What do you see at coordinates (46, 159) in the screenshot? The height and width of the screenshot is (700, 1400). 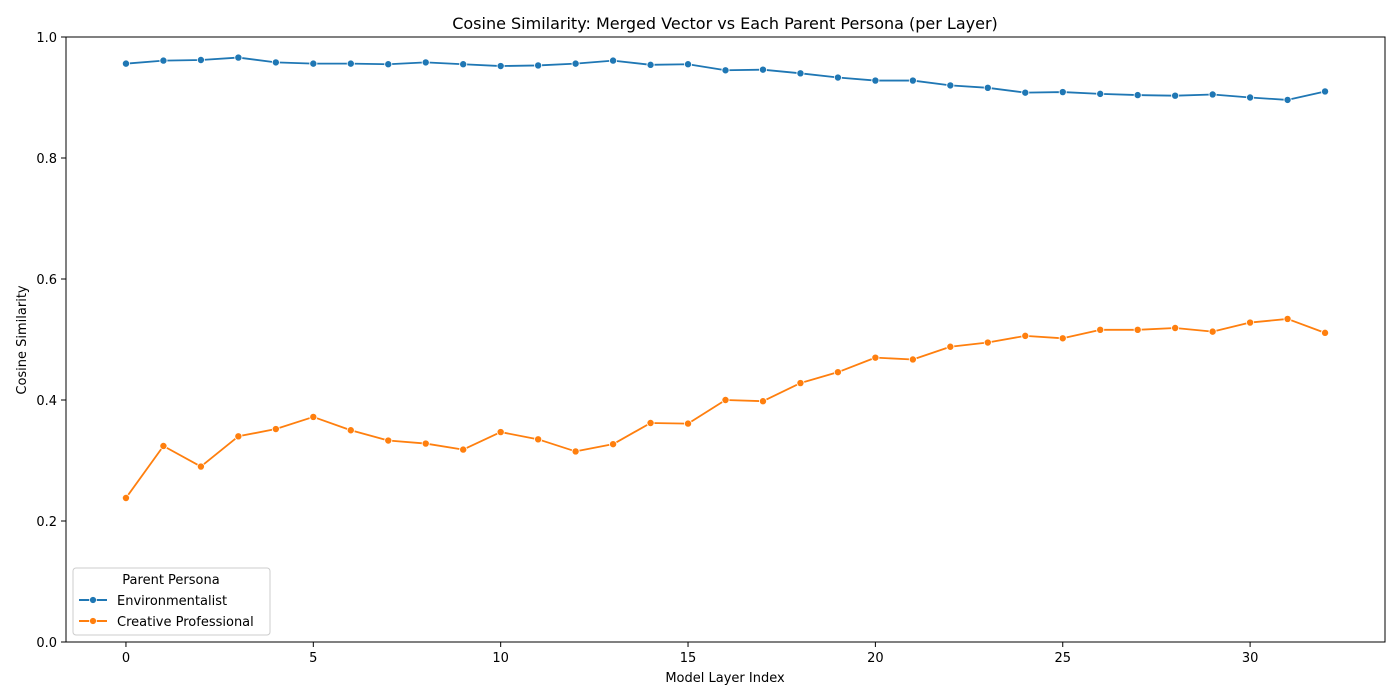 I see `y-tick-label: 0.8` at bounding box center [46, 159].